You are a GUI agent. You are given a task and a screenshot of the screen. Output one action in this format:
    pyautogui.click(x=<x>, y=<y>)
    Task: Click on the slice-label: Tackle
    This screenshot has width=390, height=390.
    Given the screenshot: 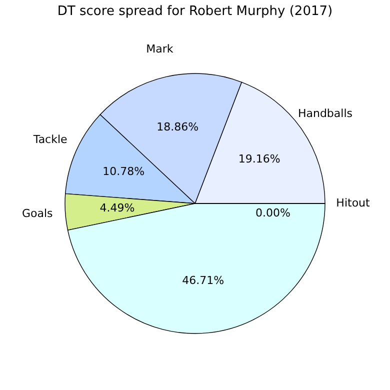 What is the action you would take?
    pyautogui.click(x=50, y=139)
    